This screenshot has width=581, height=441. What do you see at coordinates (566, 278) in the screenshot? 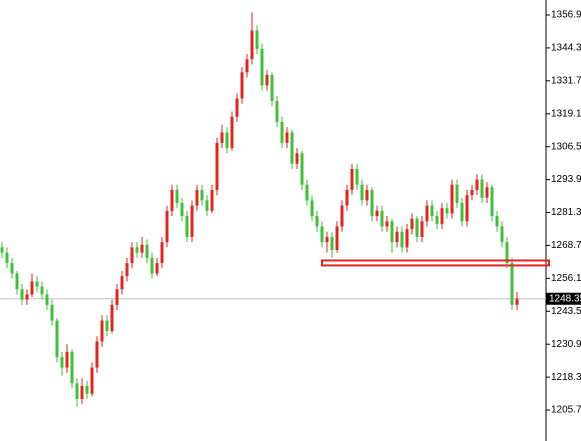
I see `y-tick-label: 1256.15` at bounding box center [566, 278].